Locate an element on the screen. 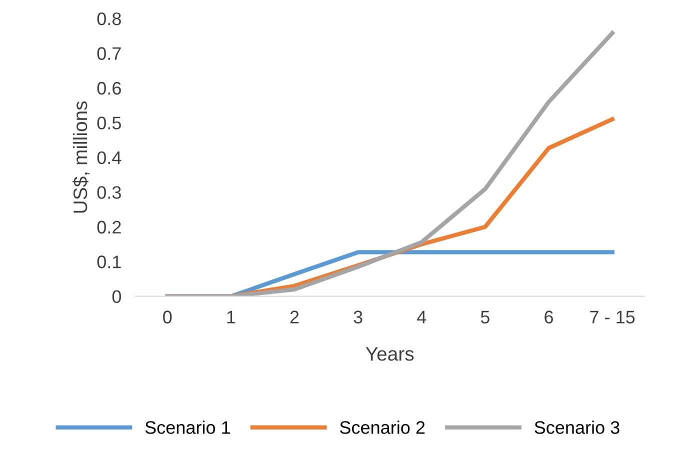 The width and height of the screenshot is (678, 463). y-tick-label: 0.8 is located at coordinates (109, 19).